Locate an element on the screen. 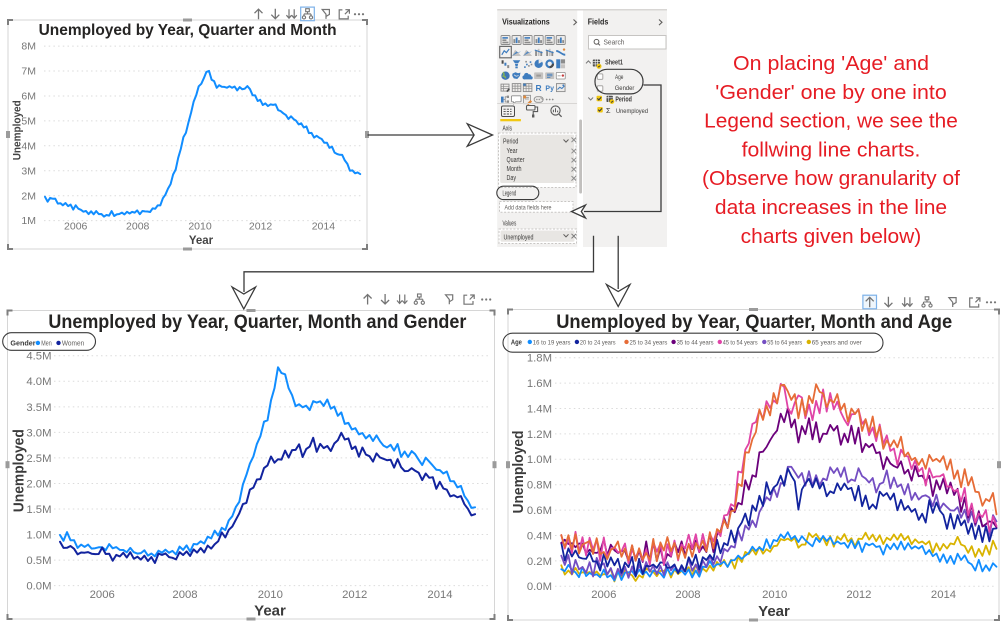 This screenshot has height=624, width=1008. svg-text: Legend section, we see the is located at coordinates (831, 122).